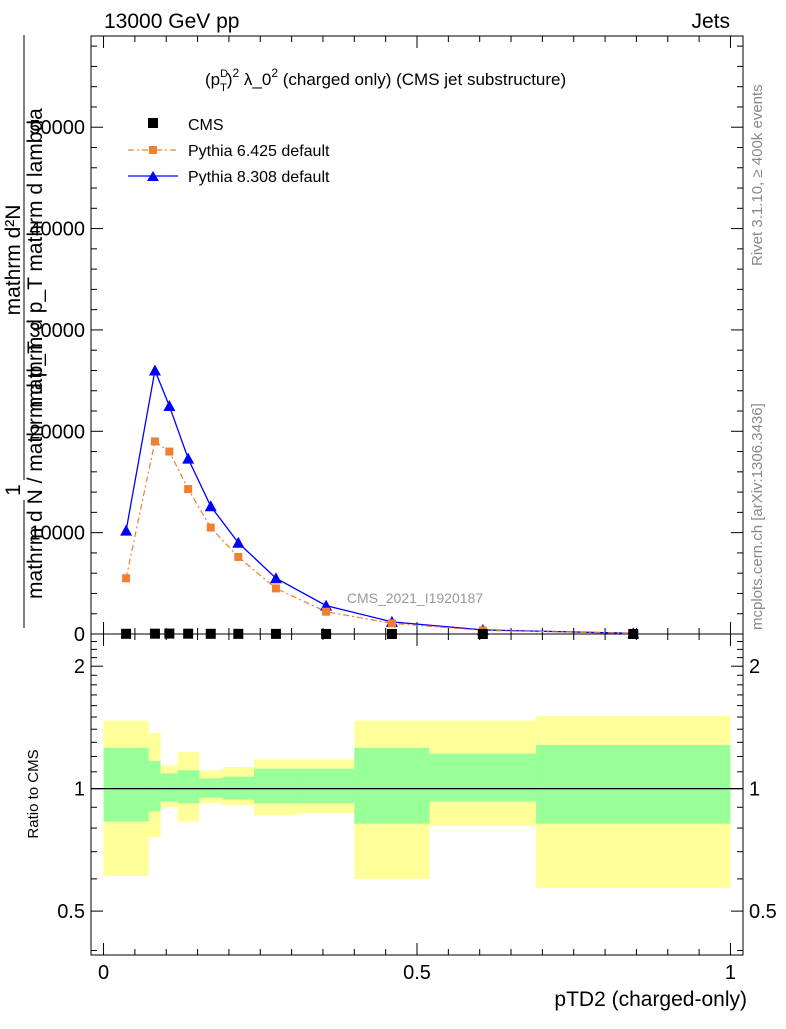 Image resolution: width=786 pixels, height=1029 pixels. I want to click on xtick-label: 1, so click(730, 973).